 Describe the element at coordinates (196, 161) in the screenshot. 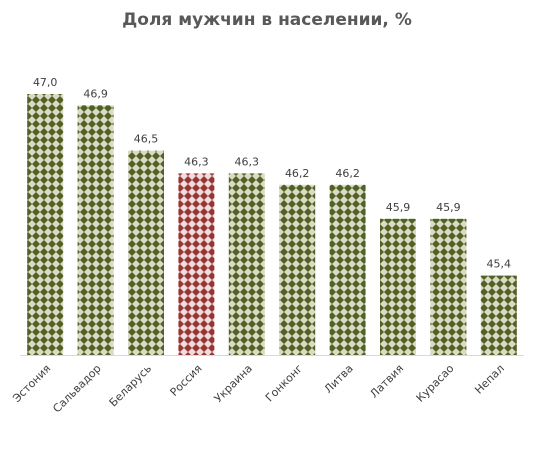

I see `data-label-4: 46,3` at that location.